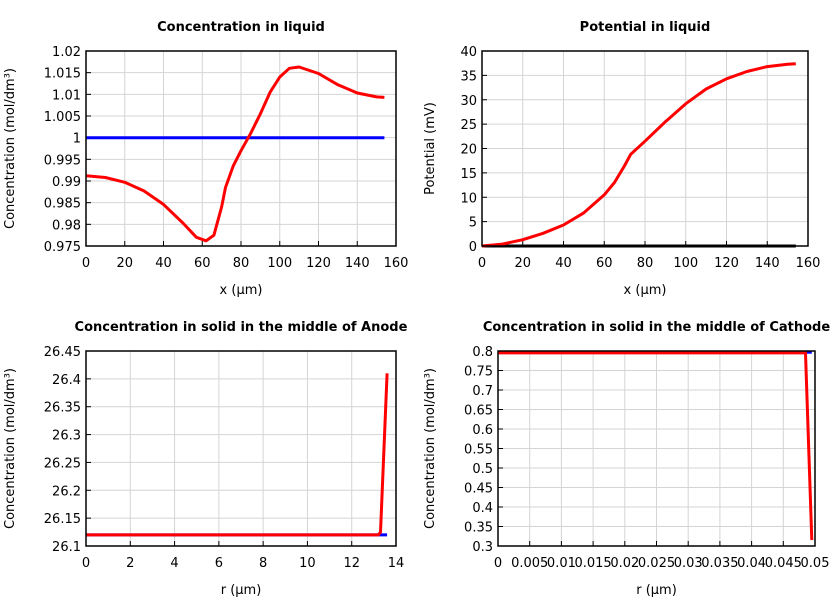 Image resolution: width=840 pixels, height=604 pixels. Describe the element at coordinates (66, 95) in the screenshot. I see `y-tick-label: 1.01` at that location.